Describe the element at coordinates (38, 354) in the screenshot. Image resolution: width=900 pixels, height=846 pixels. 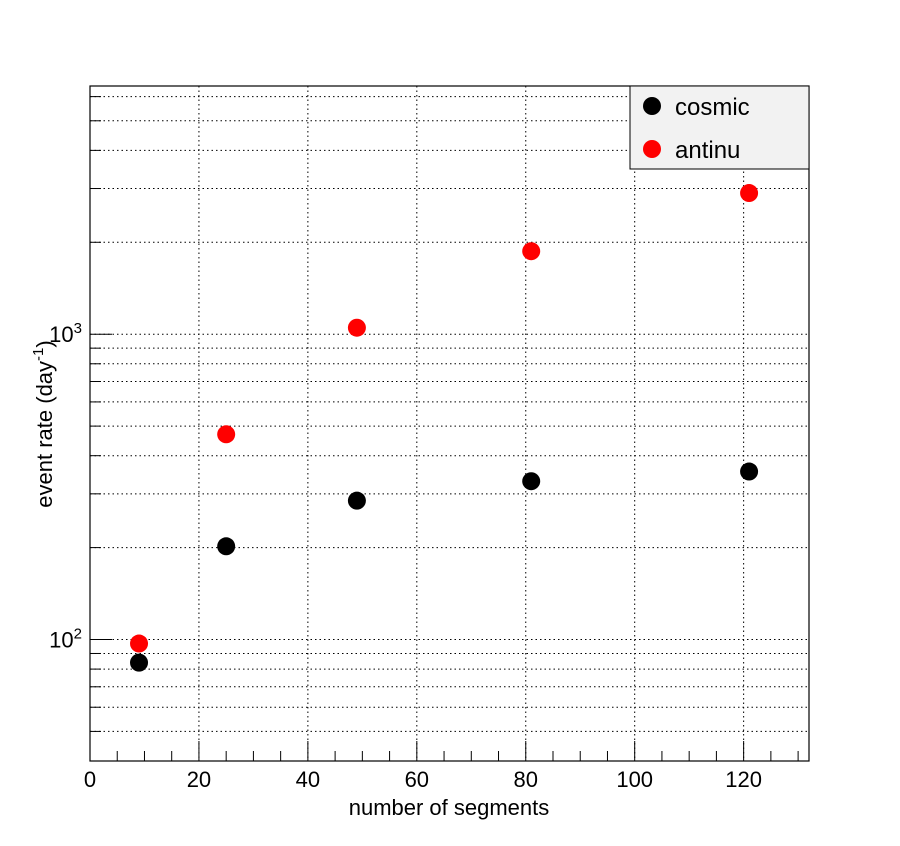
I see `y-axis-label-sup: -1` at that location.